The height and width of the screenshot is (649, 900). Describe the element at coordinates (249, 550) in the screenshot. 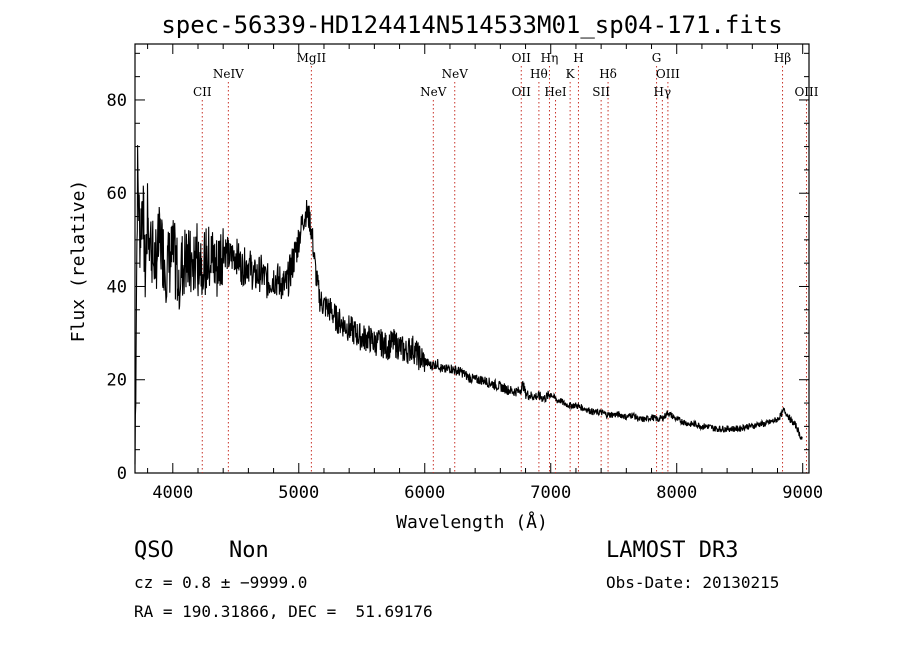

I see `object-subclass: Non` at that location.